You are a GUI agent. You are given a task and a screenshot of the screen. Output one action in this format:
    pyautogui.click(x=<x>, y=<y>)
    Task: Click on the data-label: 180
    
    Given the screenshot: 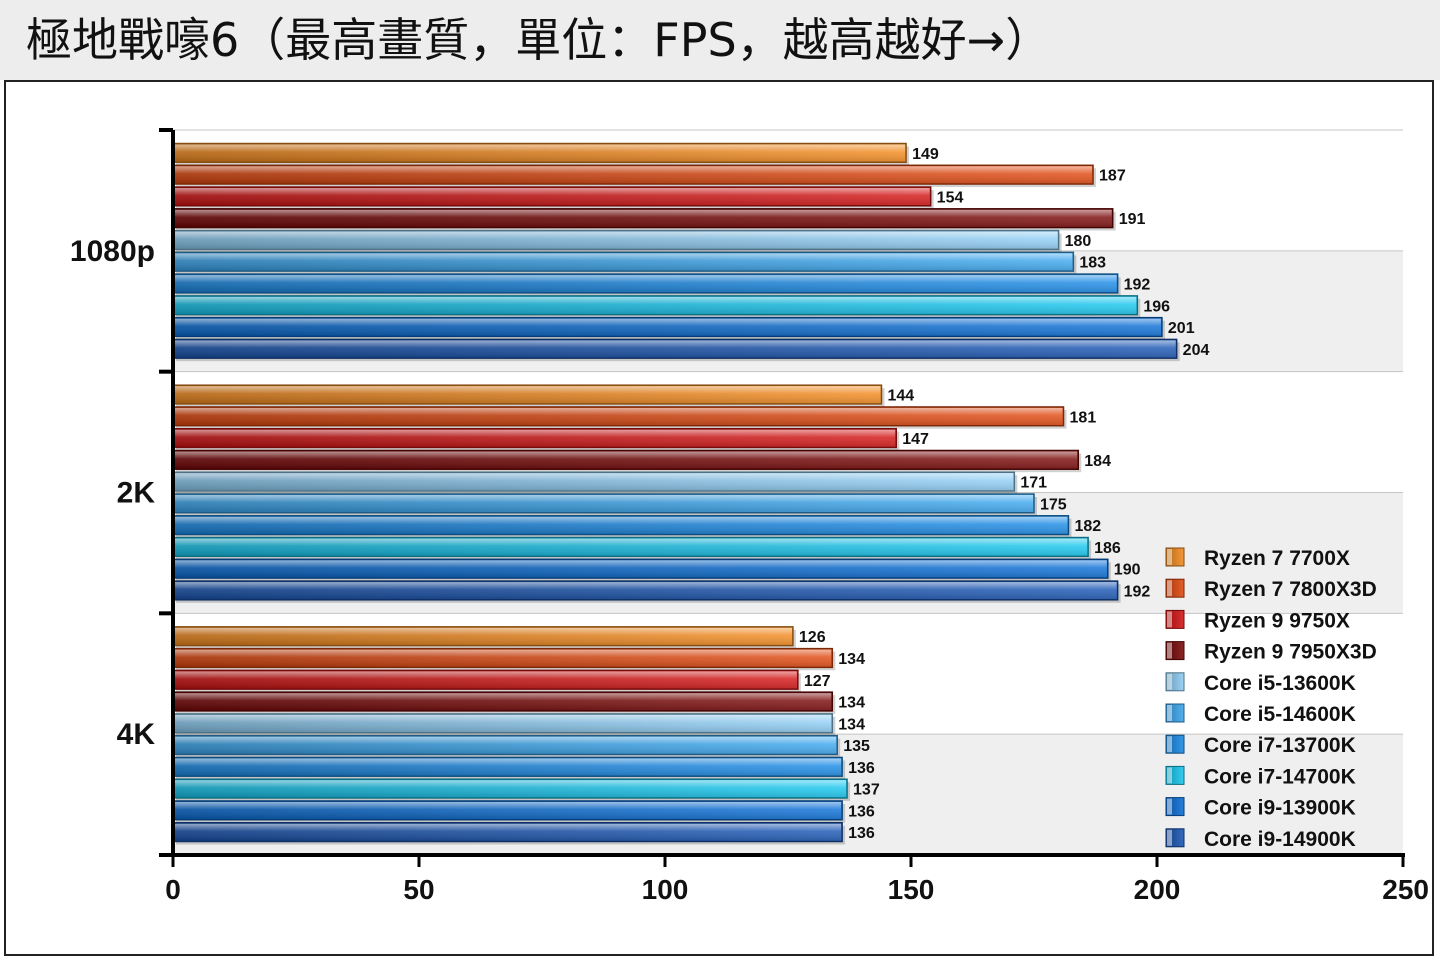 What is the action you would take?
    pyautogui.click(x=1078, y=241)
    